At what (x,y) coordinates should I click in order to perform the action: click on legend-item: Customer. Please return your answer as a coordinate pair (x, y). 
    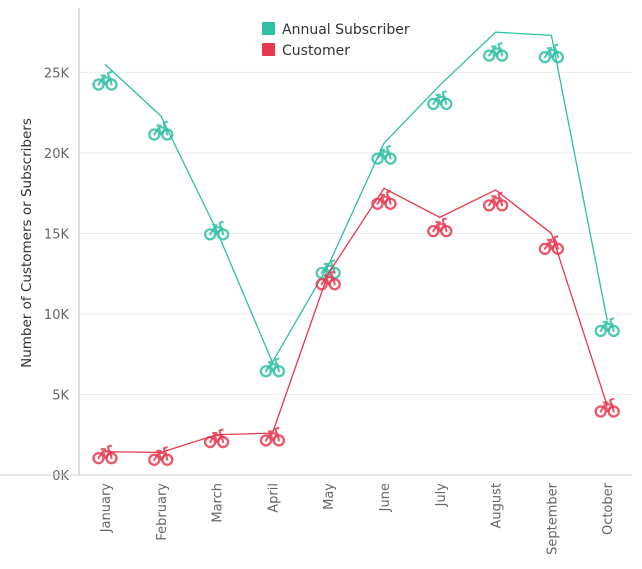
    Looking at the image, I should click on (306, 51).